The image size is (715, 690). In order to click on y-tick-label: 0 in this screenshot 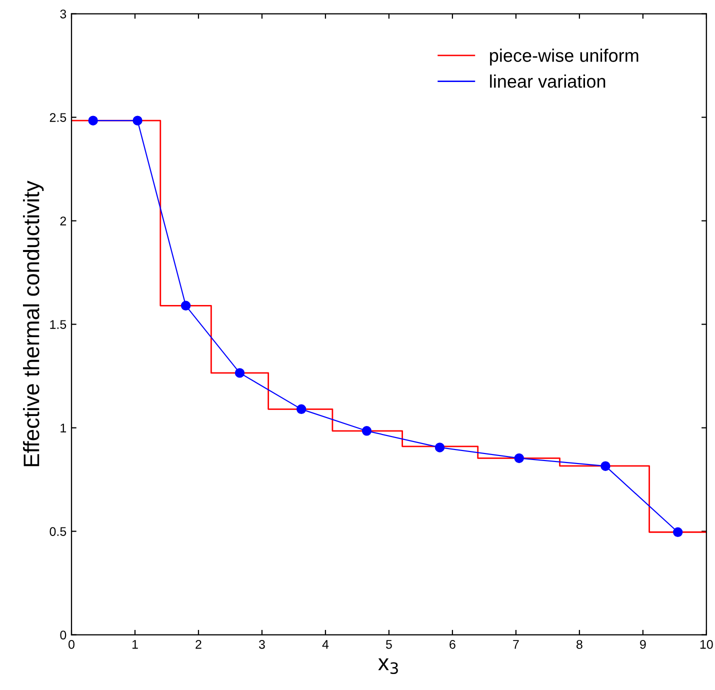, I will do `click(63, 635)`.